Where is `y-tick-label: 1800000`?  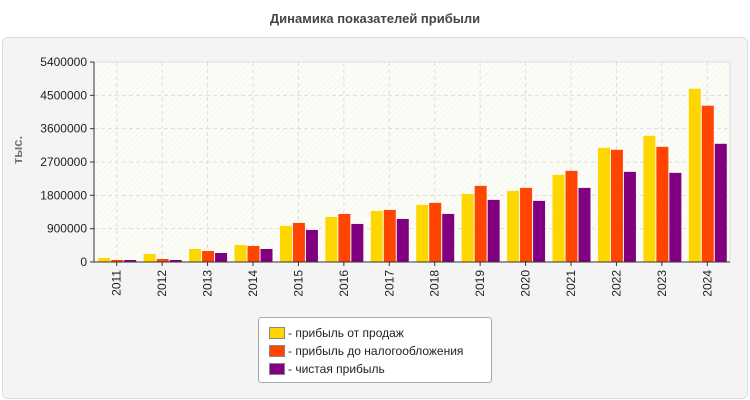 y-tick-label: 1800000 is located at coordinates (63, 195).